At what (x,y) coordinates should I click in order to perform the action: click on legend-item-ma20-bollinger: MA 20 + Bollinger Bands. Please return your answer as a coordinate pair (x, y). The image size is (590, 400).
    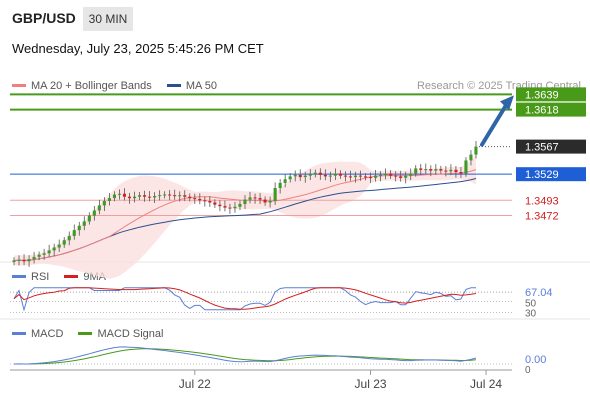
    Looking at the image, I should click on (83, 86).